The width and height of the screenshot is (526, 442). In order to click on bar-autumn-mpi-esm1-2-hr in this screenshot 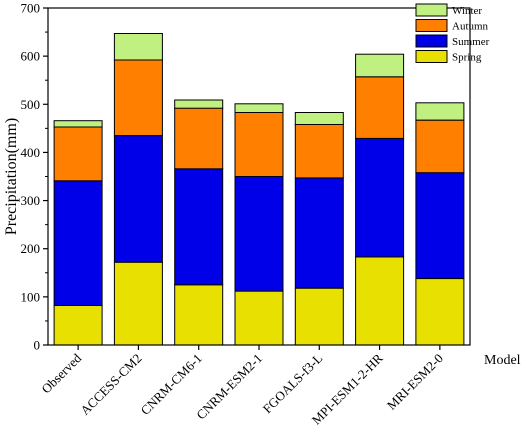, I will do `click(380, 107)`.